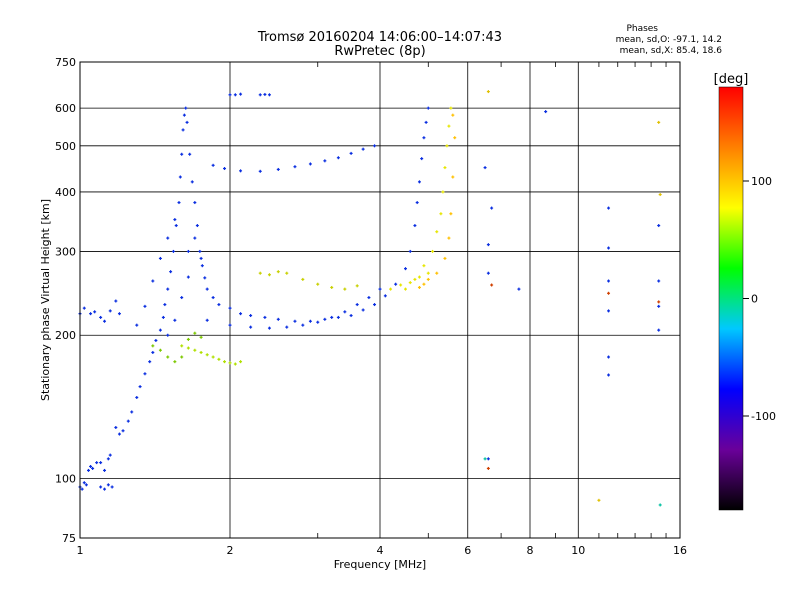 The height and width of the screenshot is (600, 800). I want to click on y-tick-label: 300, so click(65, 251).